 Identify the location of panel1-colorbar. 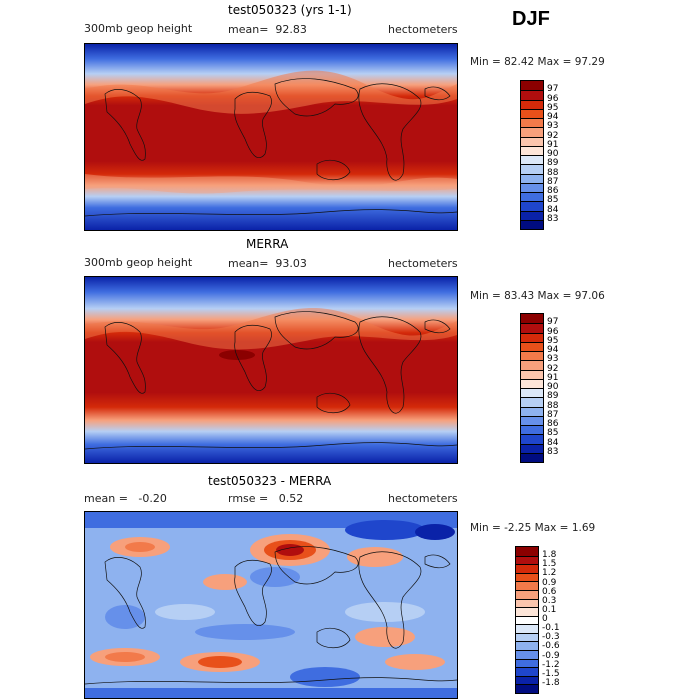
(532, 155).